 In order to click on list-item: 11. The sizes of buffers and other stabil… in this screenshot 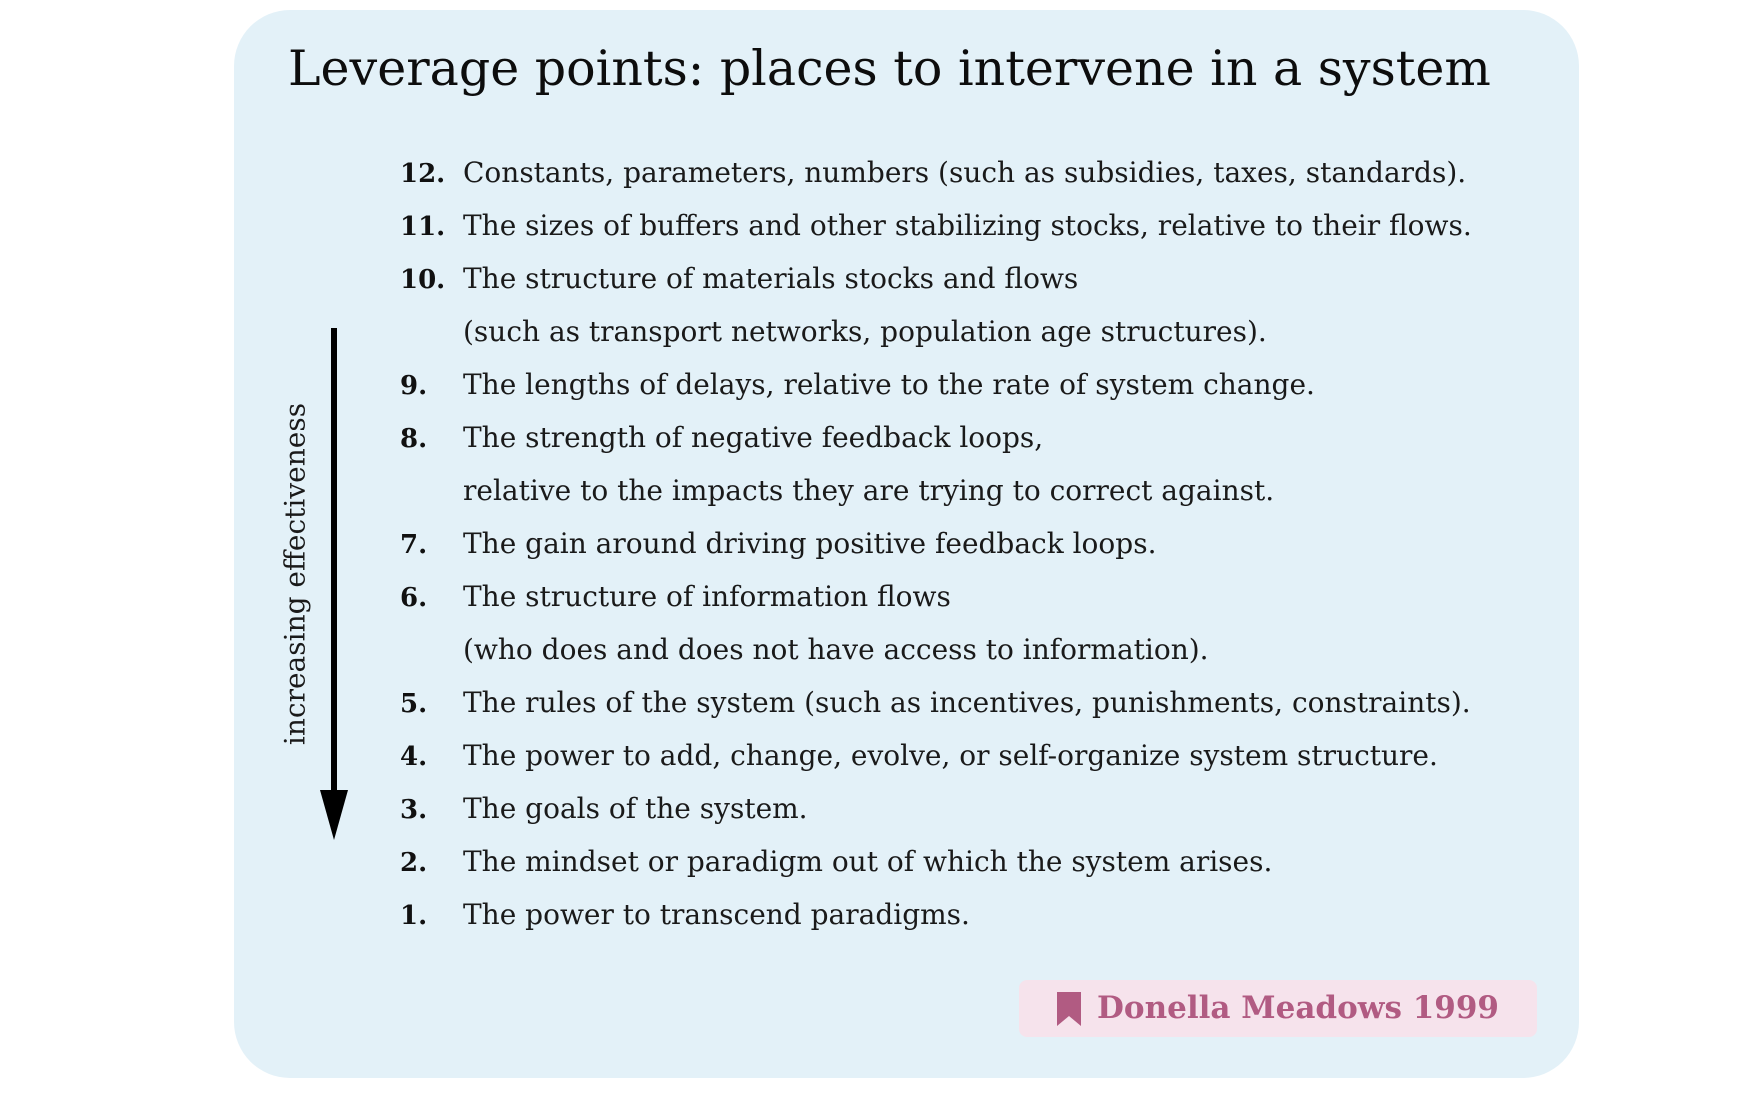, I will do `click(936, 225)`.